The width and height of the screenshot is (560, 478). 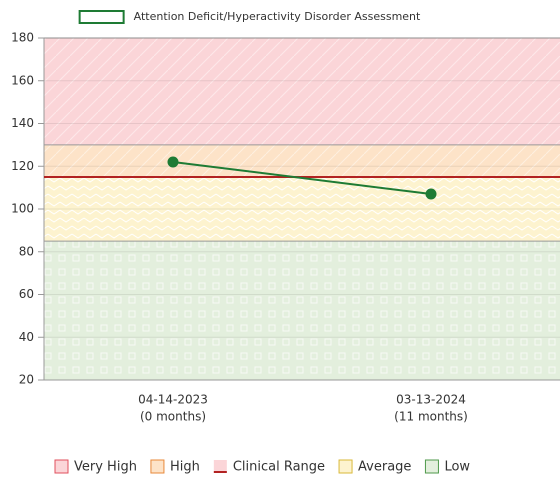 I want to click on legend-label: Average, so click(x=384, y=467).